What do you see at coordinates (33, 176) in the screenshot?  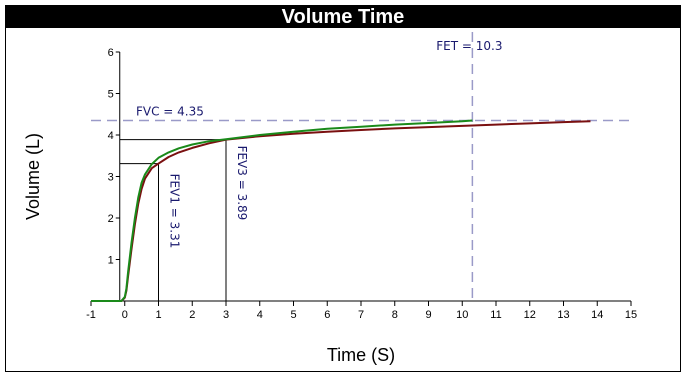 I see `y-axis-label: Volume (L)` at bounding box center [33, 176].